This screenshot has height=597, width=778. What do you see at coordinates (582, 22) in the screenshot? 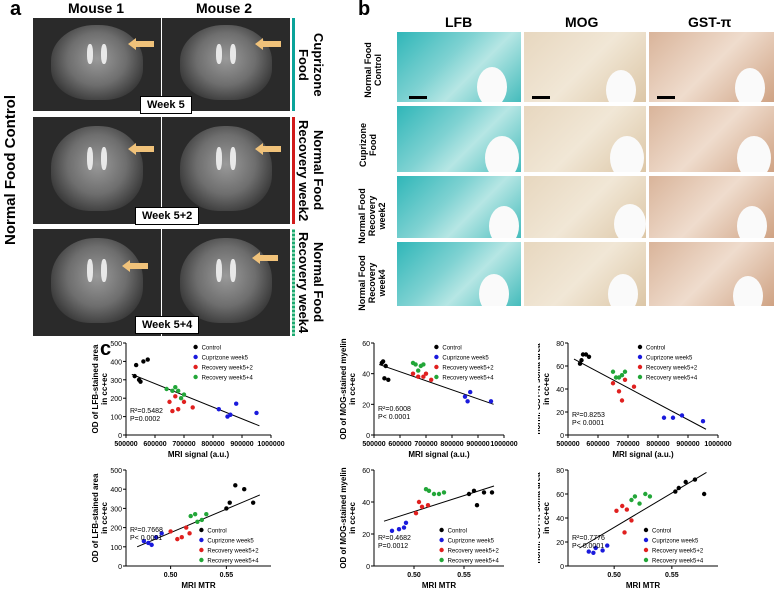
I see `mog-header: MOG` at bounding box center [582, 22].